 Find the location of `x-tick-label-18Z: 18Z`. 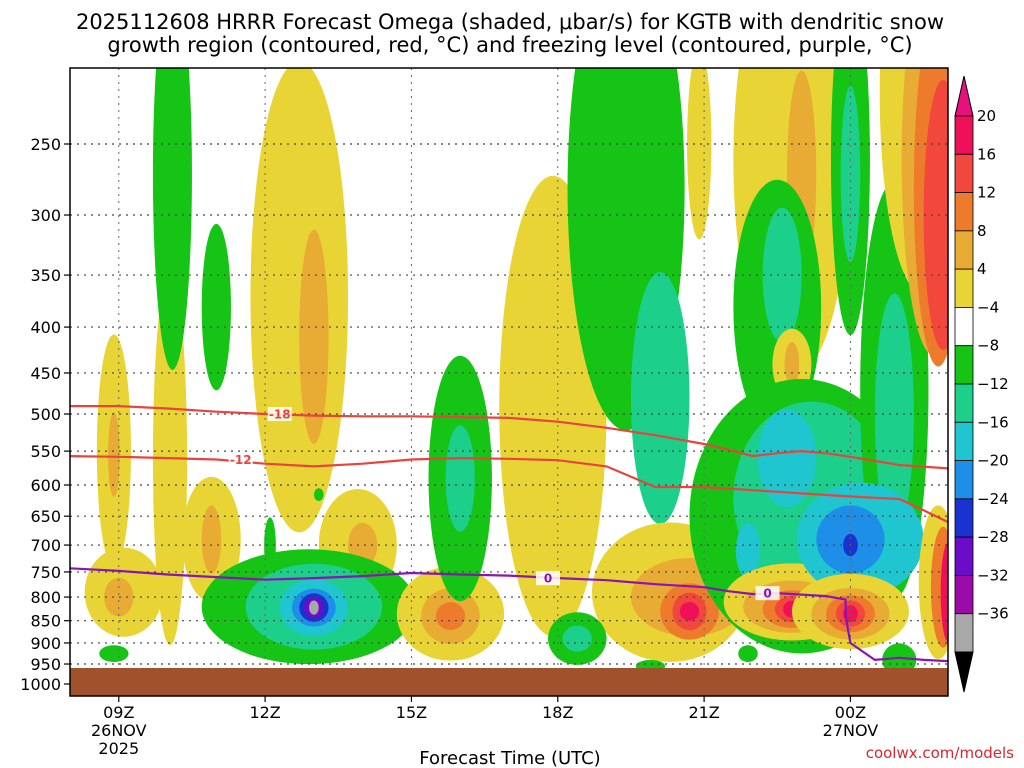

x-tick-label-18Z: 18Z is located at coordinates (557, 712).